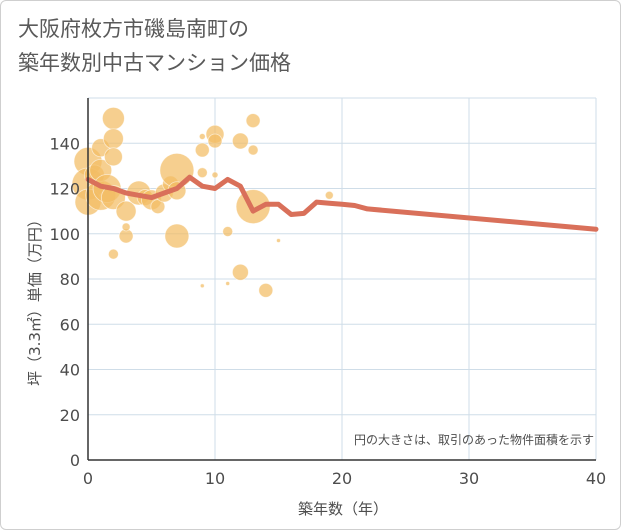 This screenshot has height=530, width=621. Describe the element at coordinates (342, 478) in the screenshot. I see `x-tick-label: 20` at that location.